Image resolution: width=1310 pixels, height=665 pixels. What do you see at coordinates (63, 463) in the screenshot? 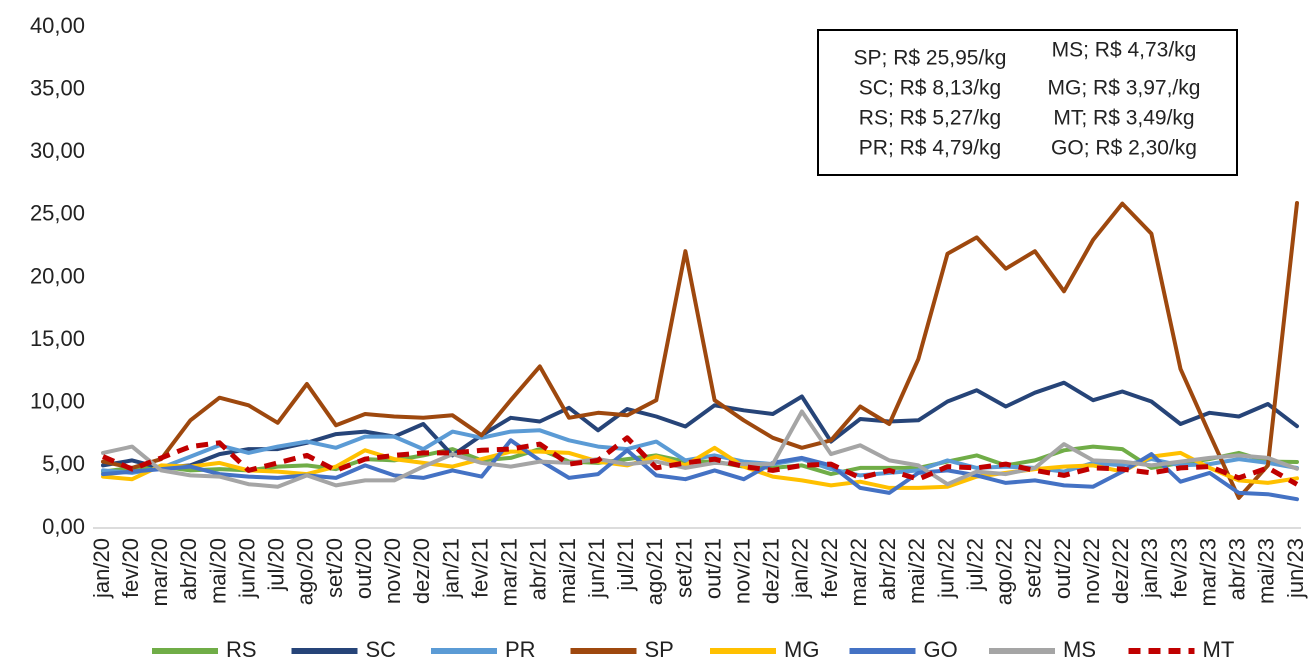
I see `y-tick-label: 5,00` at bounding box center [63, 463].